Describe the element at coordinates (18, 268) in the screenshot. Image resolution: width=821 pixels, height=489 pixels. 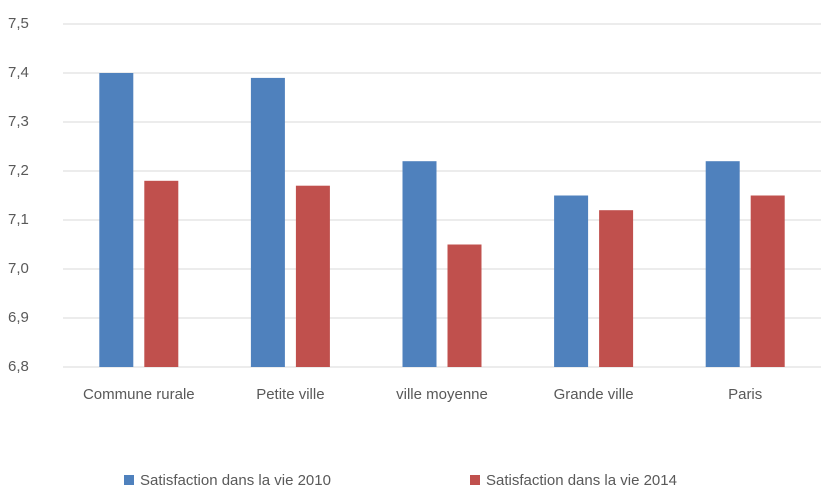
I see `y-tick-label: 7,0` at that location.